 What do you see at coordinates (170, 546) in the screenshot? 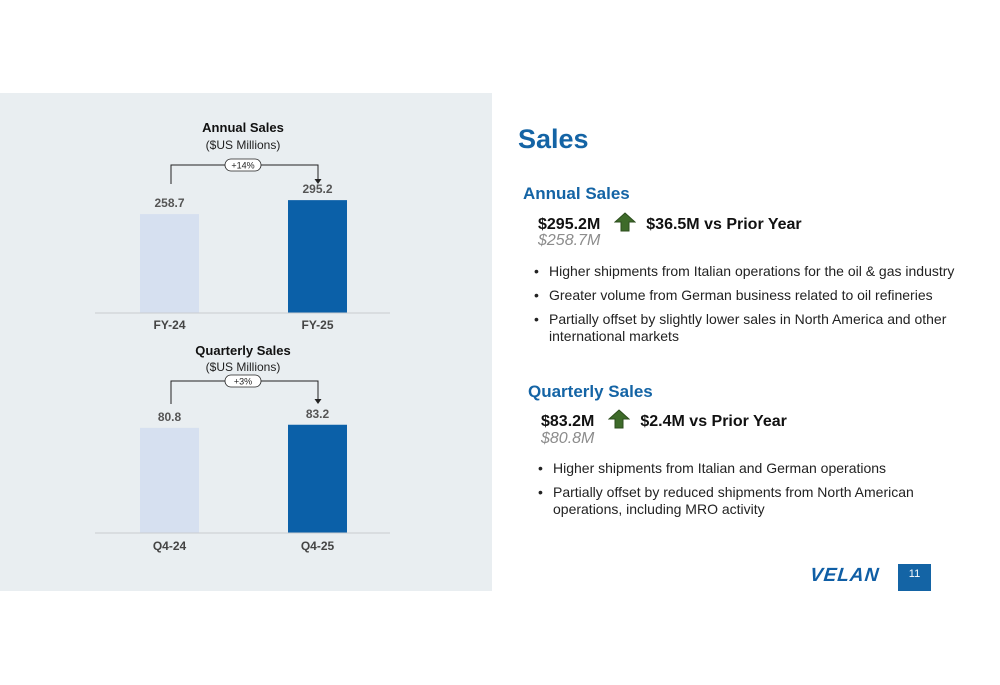
I see `tick-label: Q4-24` at bounding box center [170, 546].